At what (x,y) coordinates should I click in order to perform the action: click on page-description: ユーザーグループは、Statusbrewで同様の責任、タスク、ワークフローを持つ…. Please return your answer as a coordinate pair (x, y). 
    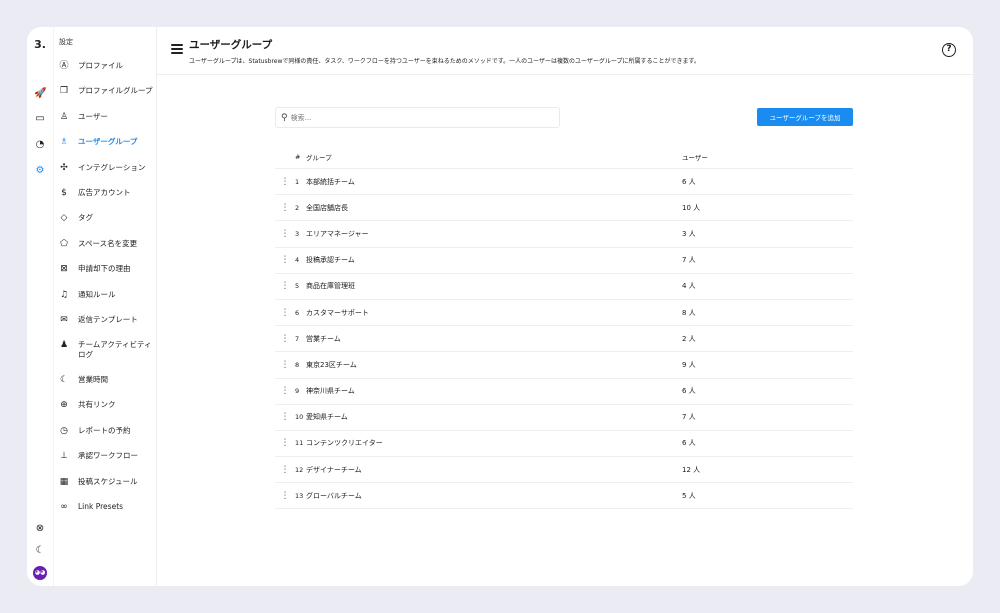
    Looking at the image, I should click on (444, 61).